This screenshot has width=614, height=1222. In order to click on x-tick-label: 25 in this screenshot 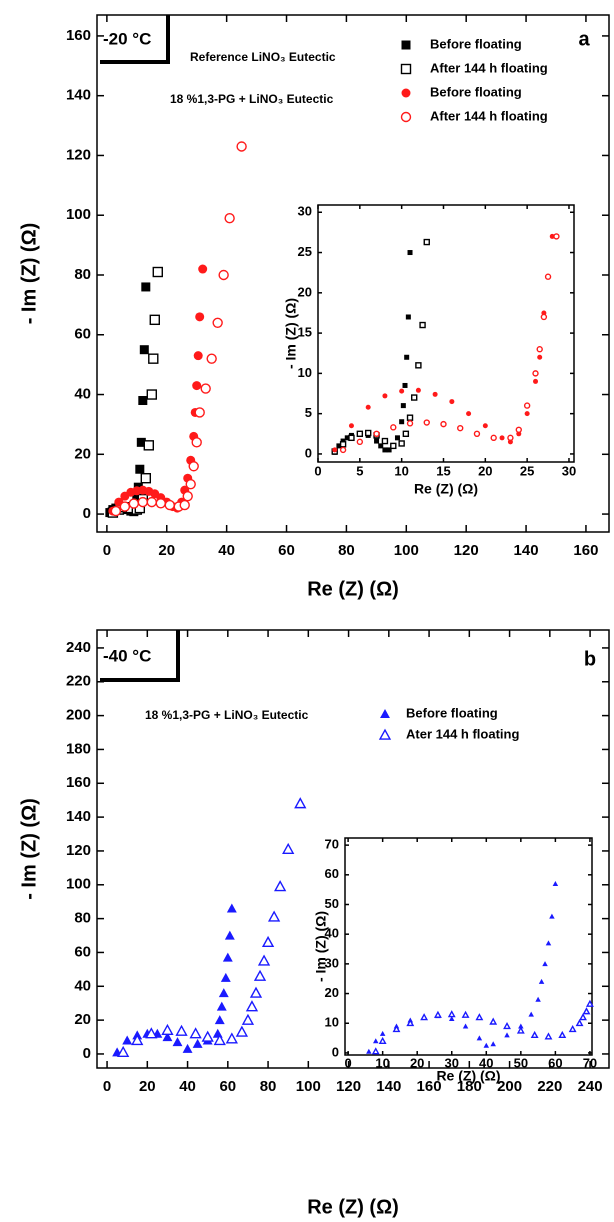, I will do `click(527, 470)`.